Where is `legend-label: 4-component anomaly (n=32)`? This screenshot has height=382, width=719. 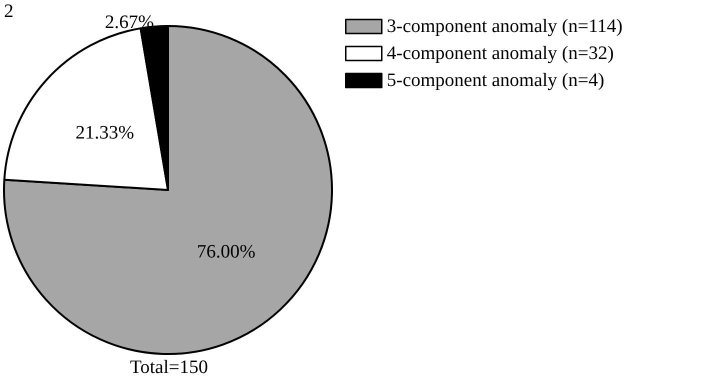 legend-label: 4-component anomaly (n=32) is located at coordinates (500, 53).